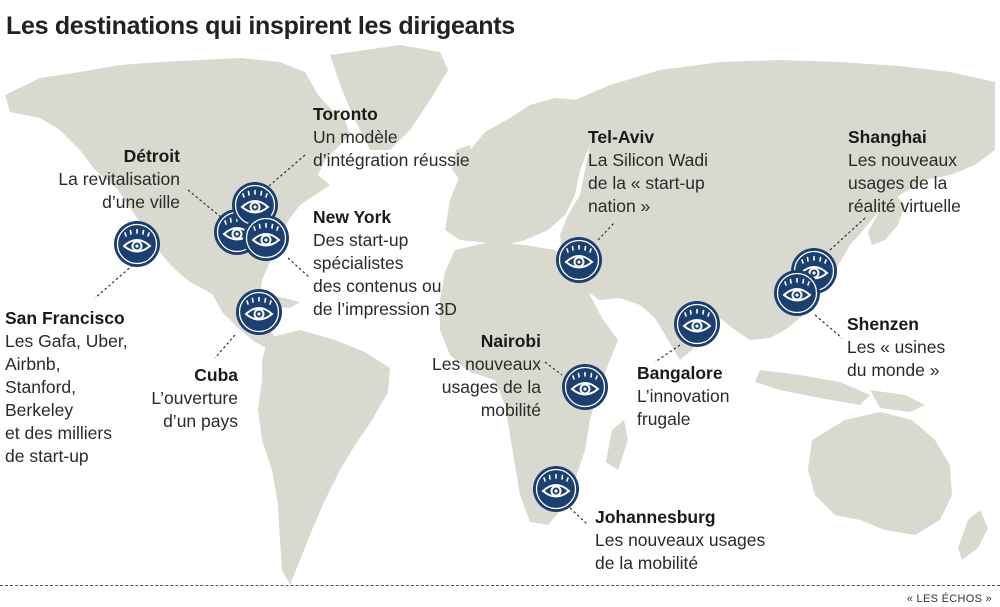 Image resolution: width=1000 pixels, height=607 pixels. What do you see at coordinates (556, 489) in the screenshot?
I see `marker-johannesburg` at bounding box center [556, 489].